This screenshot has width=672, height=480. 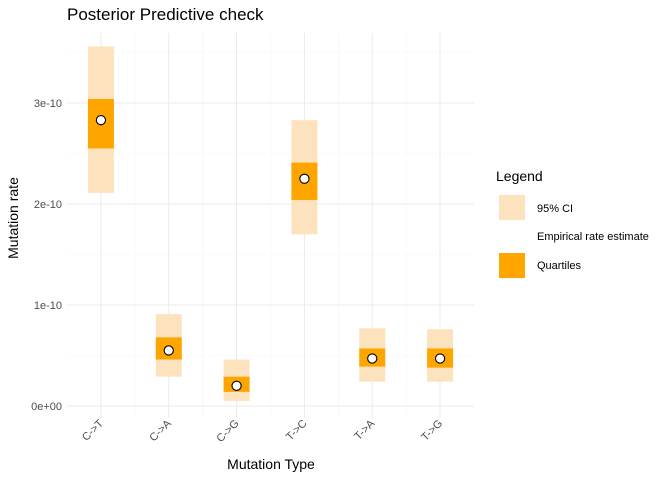 What do you see at coordinates (48, 306) in the screenshot?
I see `y-tick-label: 1e-10` at bounding box center [48, 306].